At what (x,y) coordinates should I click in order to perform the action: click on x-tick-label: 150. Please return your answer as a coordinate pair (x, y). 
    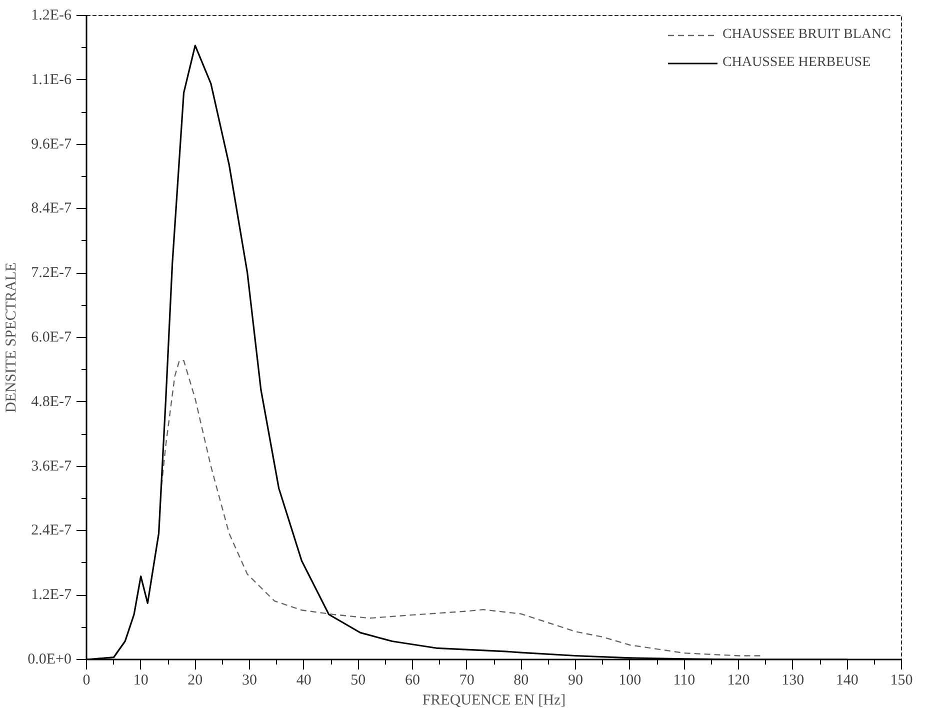
    Looking at the image, I should click on (901, 680).